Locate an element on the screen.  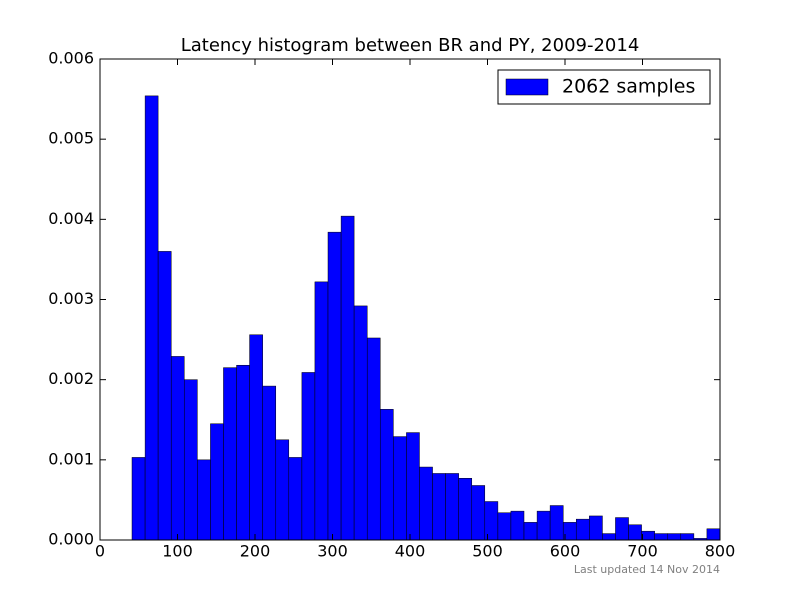
x-tick-label: 0 is located at coordinates (100, 551).